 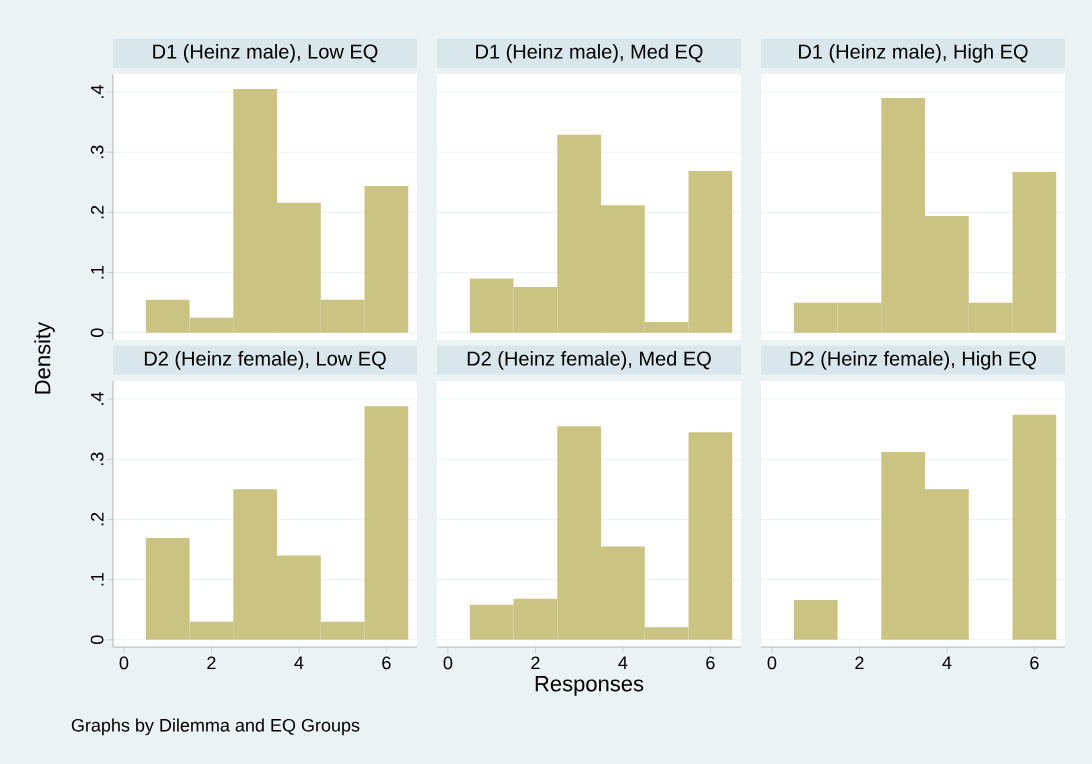 What do you see at coordinates (589, 360) in the screenshot?
I see `chart-title: D2 (Heinz female), Med EQ` at bounding box center [589, 360].